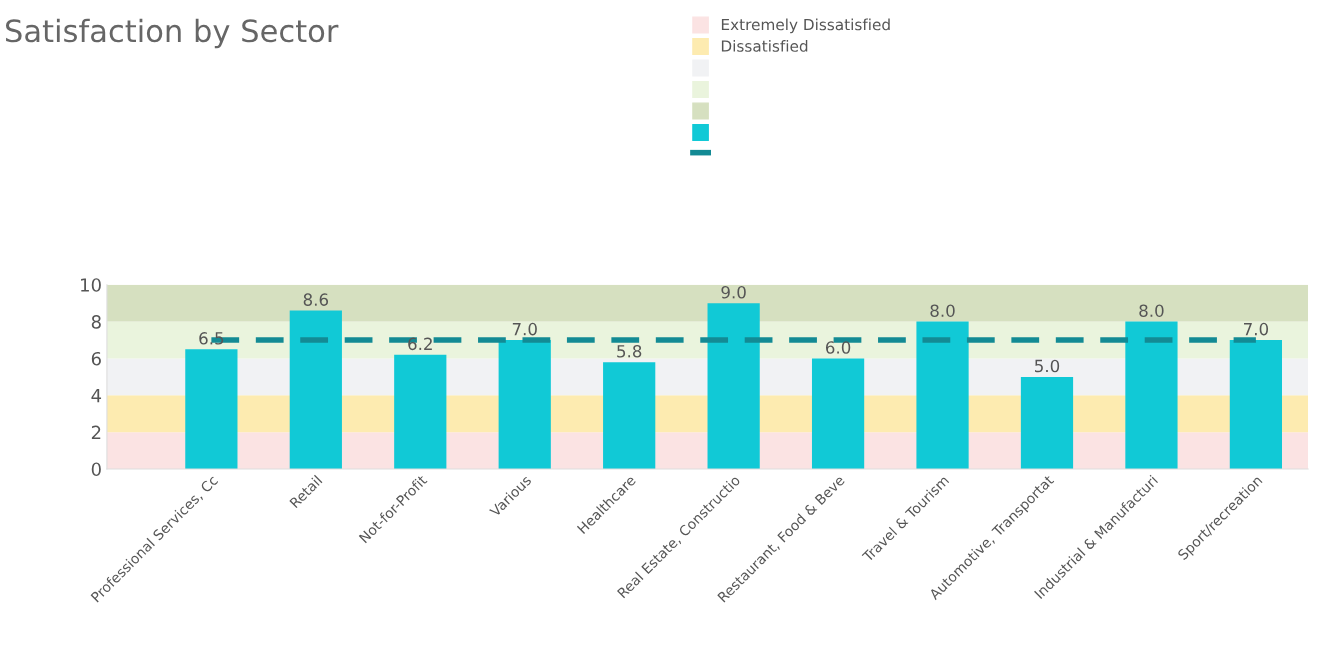 This screenshot has width=1320, height=670. Describe the element at coordinates (96, 322) in the screenshot. I see `y-tick-label: 8` at that location.